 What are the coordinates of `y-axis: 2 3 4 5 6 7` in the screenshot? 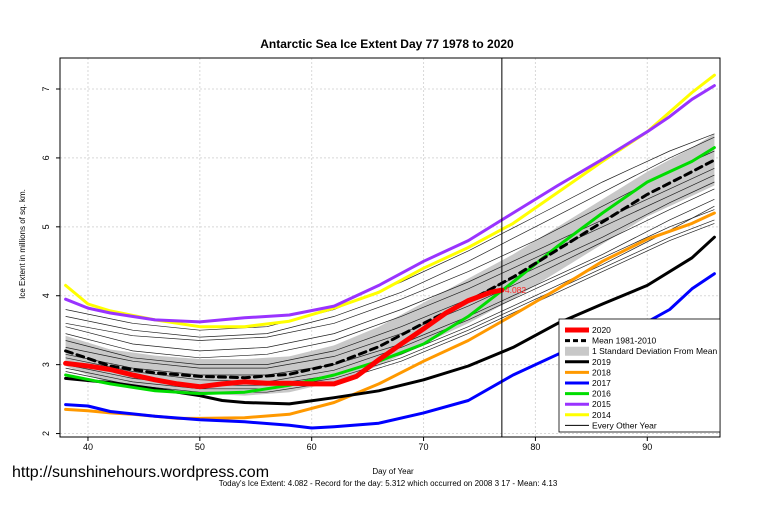 It's located at (50, 261).